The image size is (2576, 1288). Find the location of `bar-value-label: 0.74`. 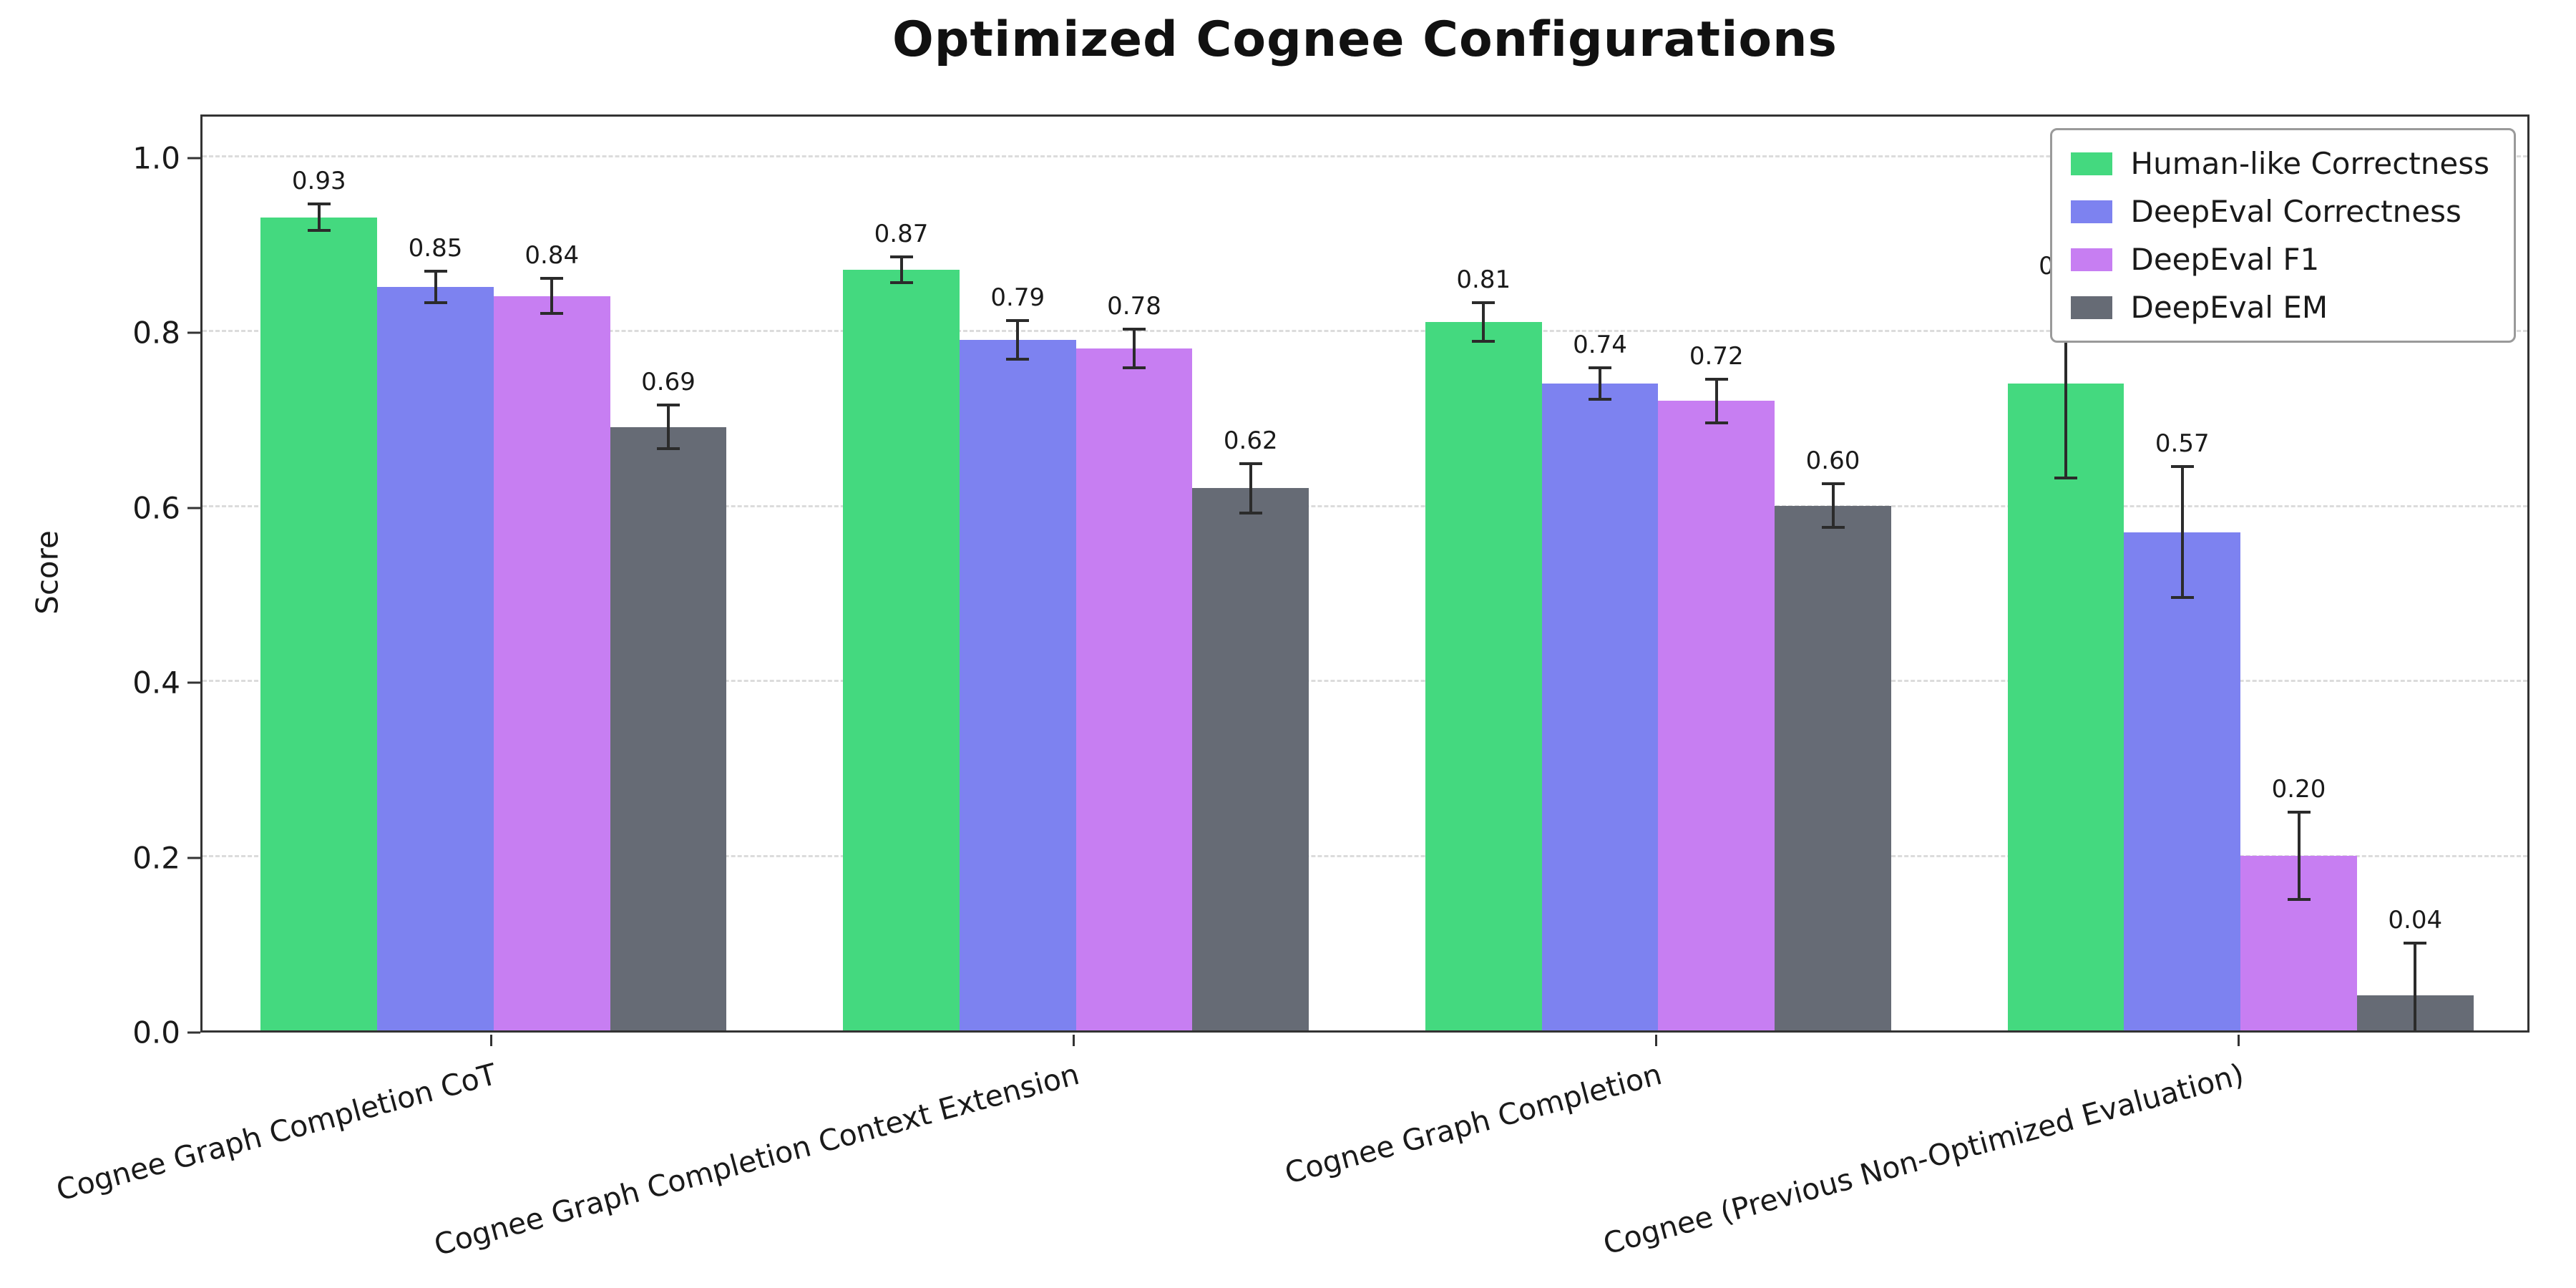

bar-value-label: 0.74 is located at coordinates (1600, 344).